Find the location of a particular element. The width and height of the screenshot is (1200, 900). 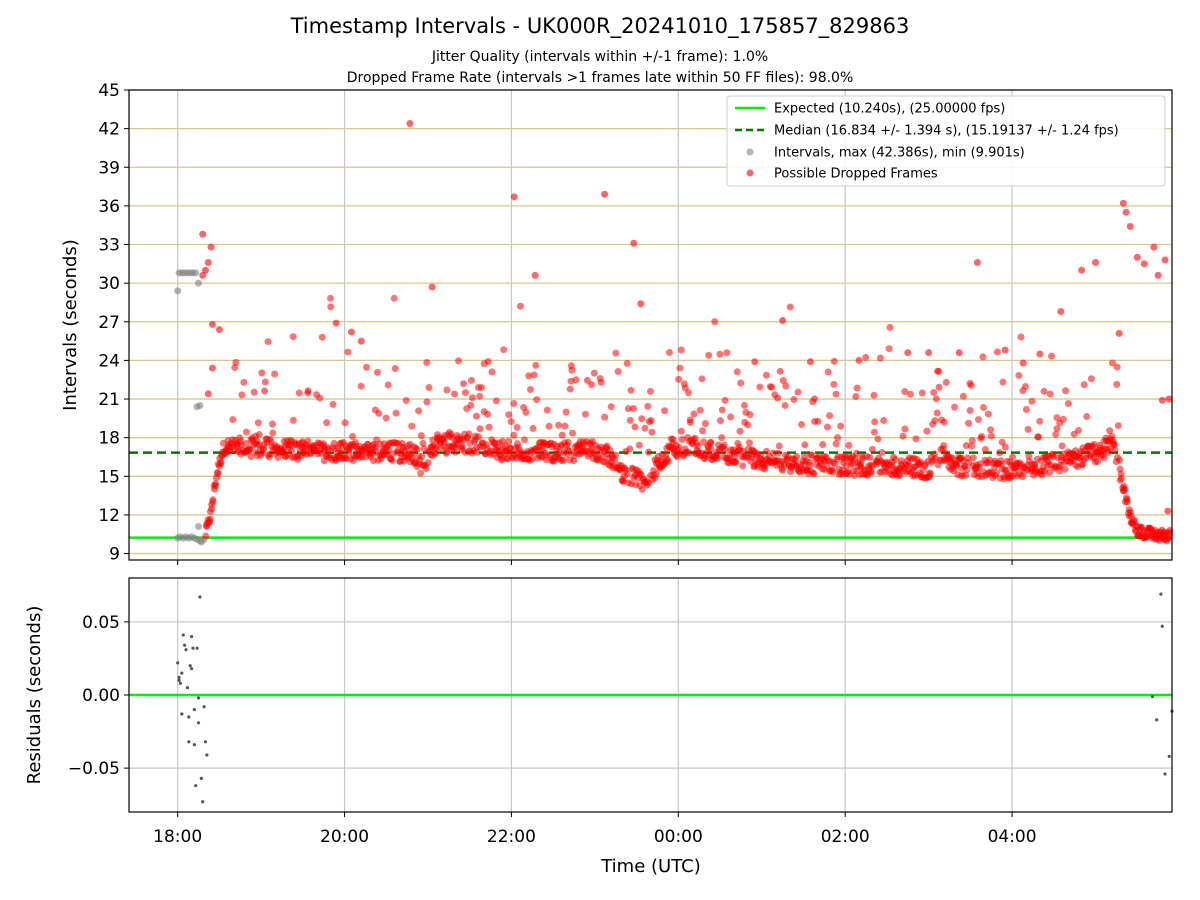

legend-dropped-swatch is located at coordinates (750, 173).